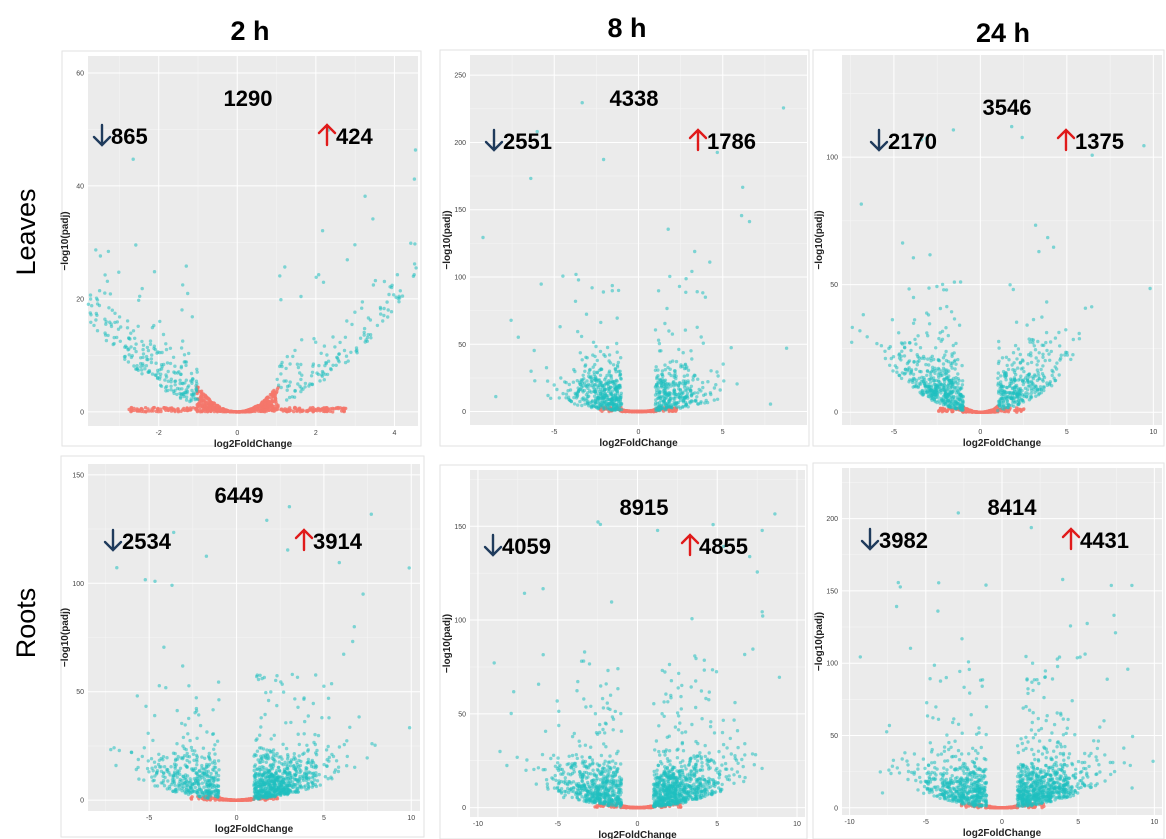 Image resolution: width=1166 pixels, height=839 pixels. I want to click on total-degs-label: 4338, so click(634, 98).